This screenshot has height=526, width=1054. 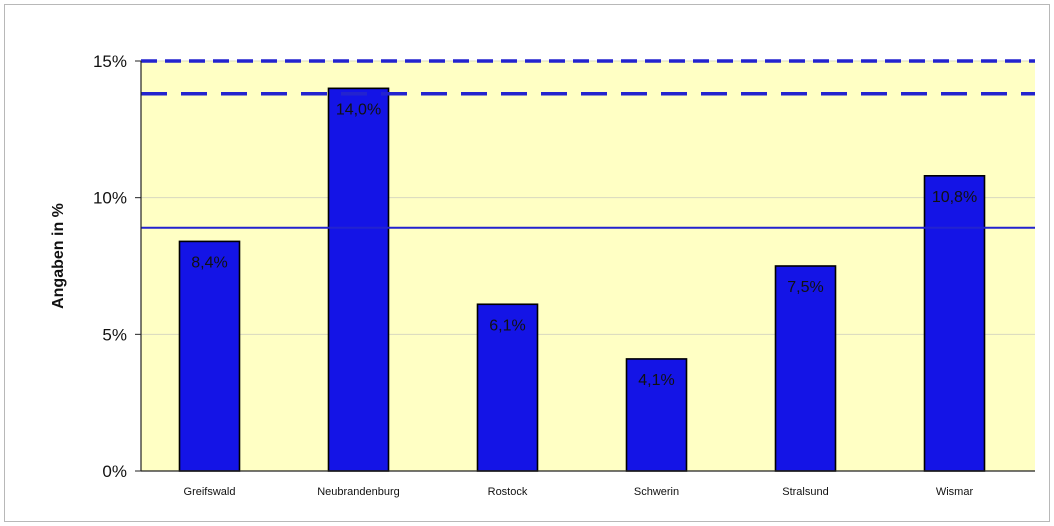 What do you see at coordinates (110, 61) in the screenshot?
I see `y-tick-label: 15%` at bounding box center [110, 61].